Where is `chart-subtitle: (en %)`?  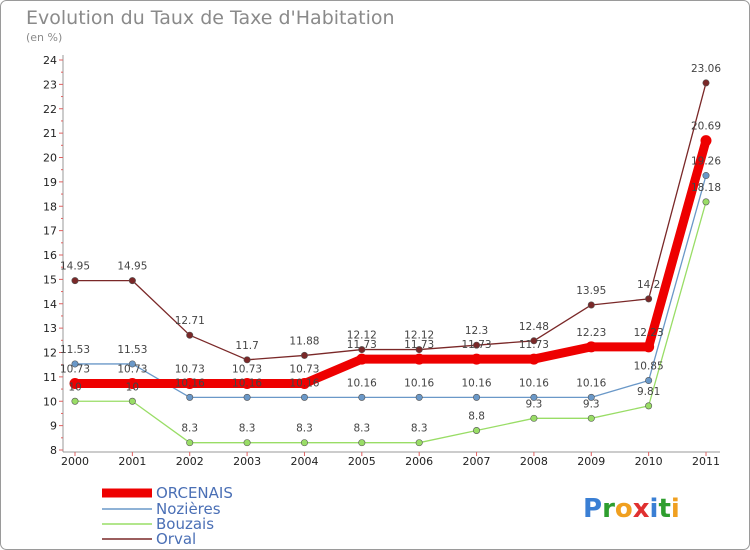
chart-subtitle: (en %) is located at coordinates (44, 37).